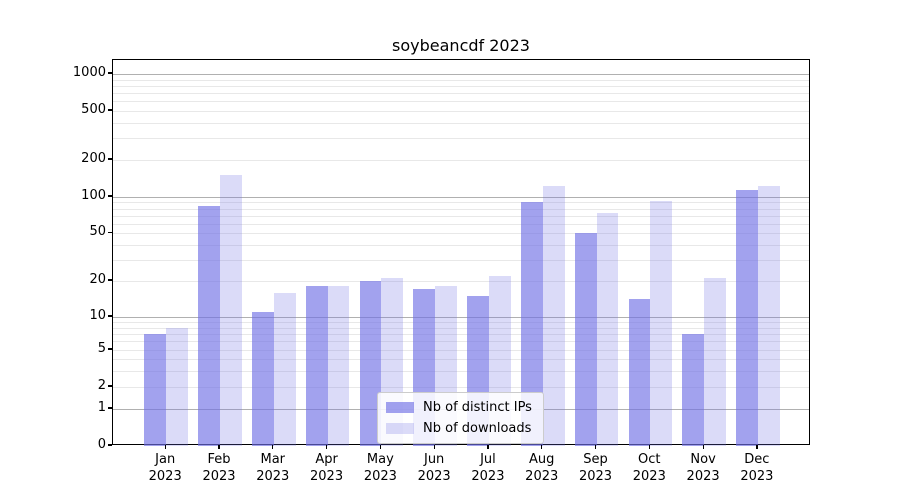  What do you see at coordinates (327, 468) in the screenshot?
I see `x-tick-label-apr-2023: Apr 2023` at bounding box center [327, 468].